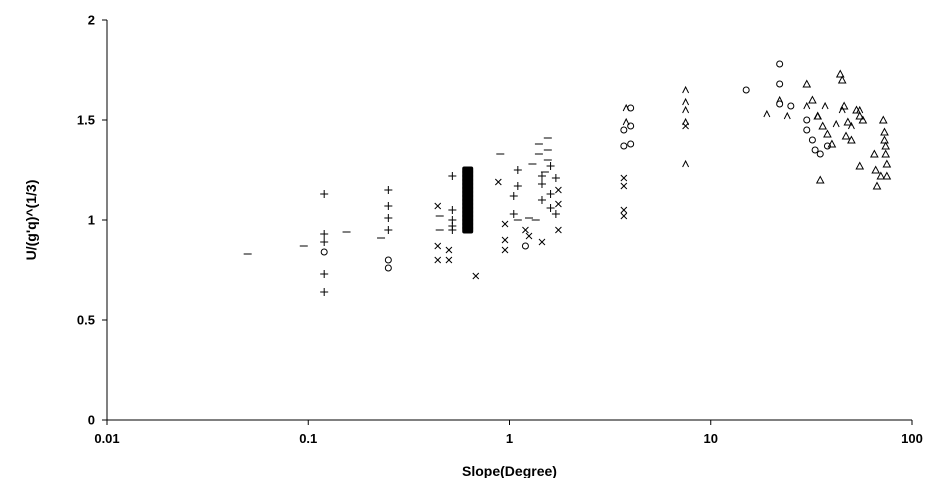 This screenshot has height=478, width=932. Describe the element at coordinates (308, 438) in the screenshot. I see `x-tick-label: 0.1` at that location.